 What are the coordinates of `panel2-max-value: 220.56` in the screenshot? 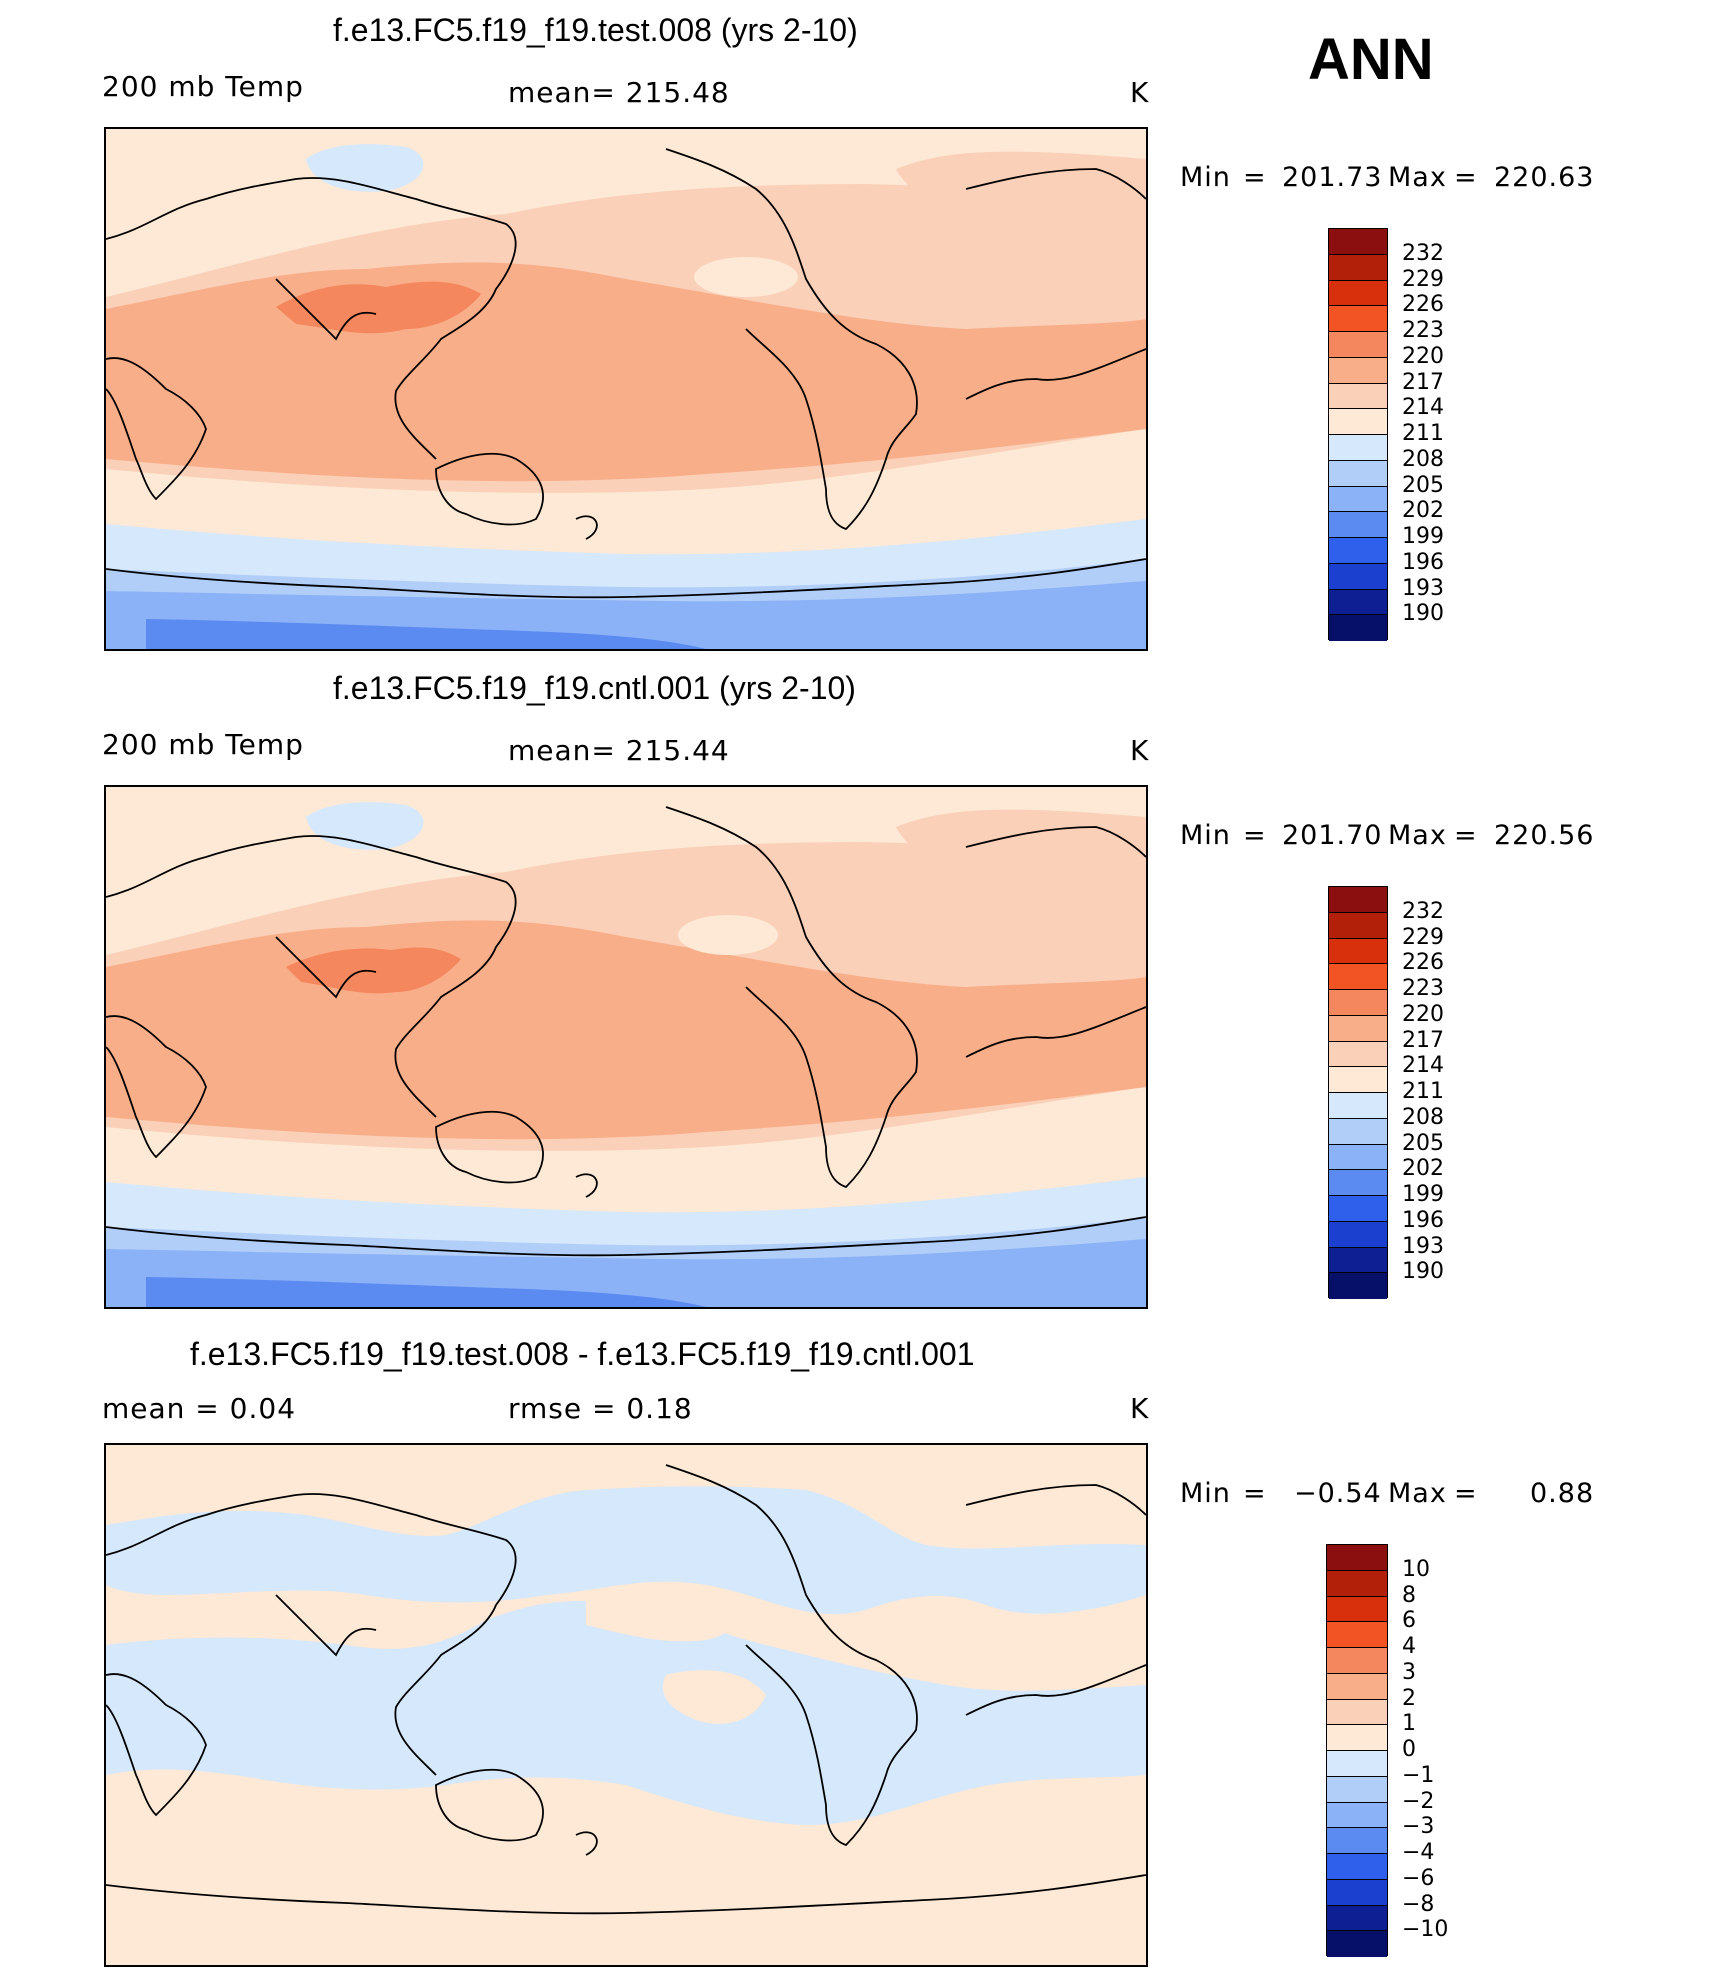 It's located at (1544, 835).